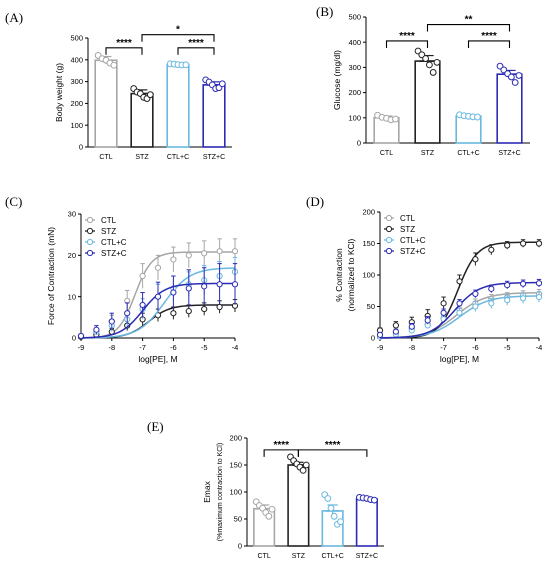  I want to click on significance-label: **, so click(469, 20).